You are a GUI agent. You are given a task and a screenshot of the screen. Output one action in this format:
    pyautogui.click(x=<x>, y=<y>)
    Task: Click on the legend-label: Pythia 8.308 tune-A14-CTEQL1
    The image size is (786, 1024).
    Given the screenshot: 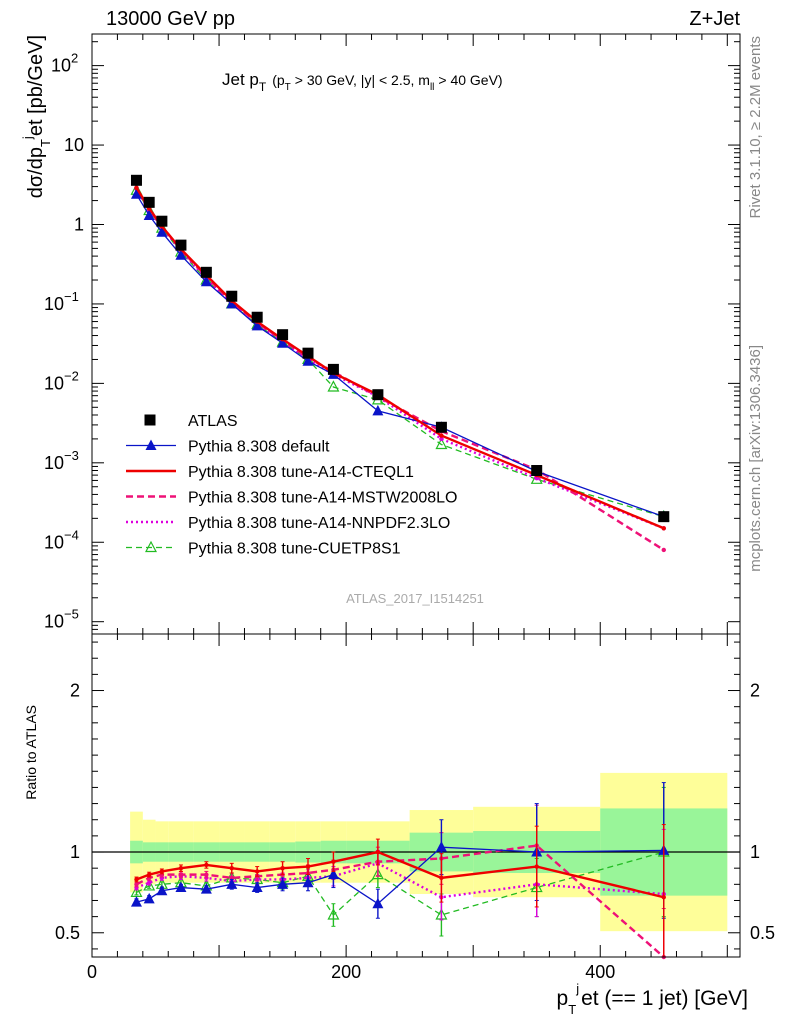 What is the action you would take?
    pyautogui.click(x=301, y=472)
    